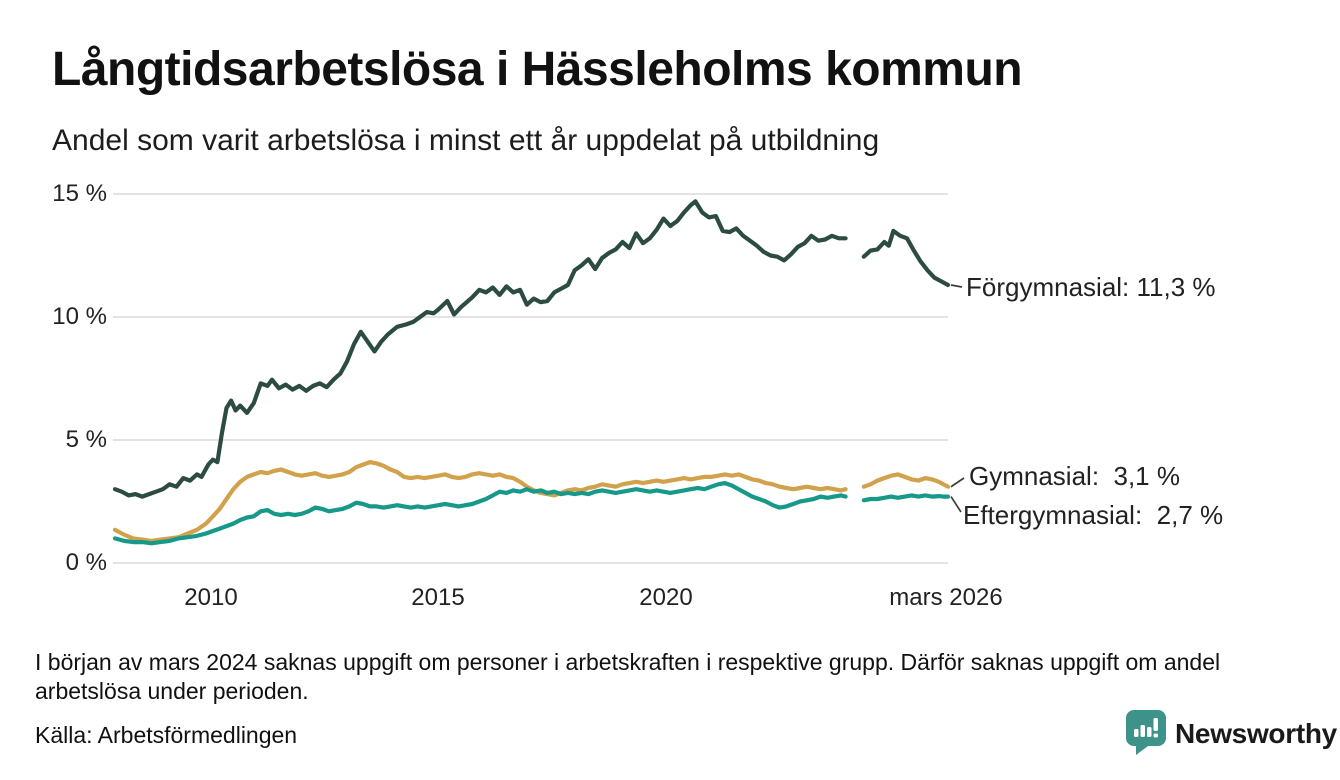 The image size is (1340, 780). Describe the element at coordinates (1256, 733) in the screenshot. I see `newsworthy-wordmark: Newsworthy` at that location.